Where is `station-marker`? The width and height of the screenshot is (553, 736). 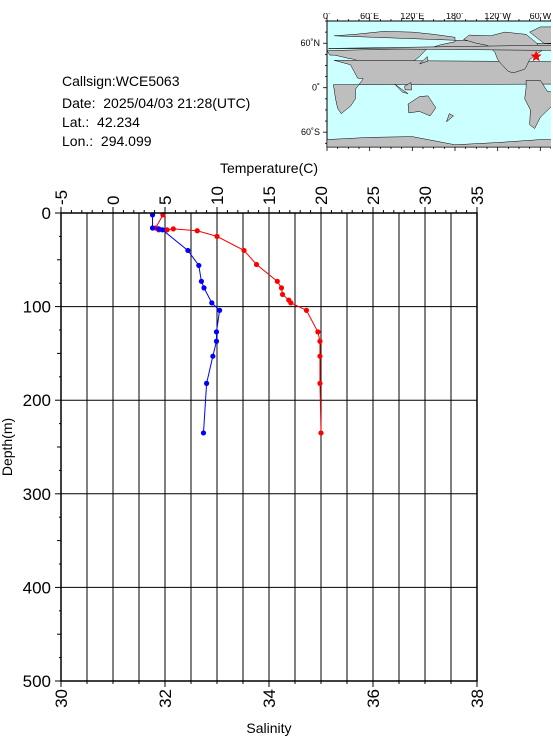 station-marker is located at coordinates (536, 56).